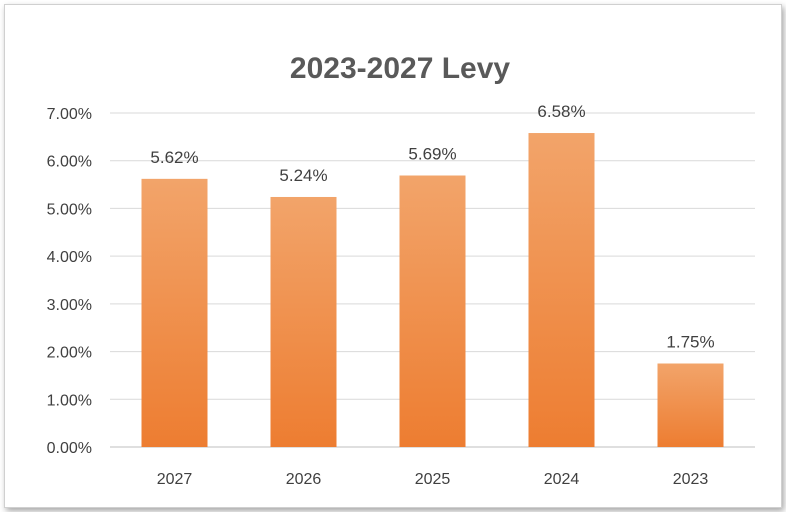 The image size is (786, 512). What do you see at coordinates (690, 342) in the screenshot?
I see `data-label: 1.75%` at bounding box center [690, 342].